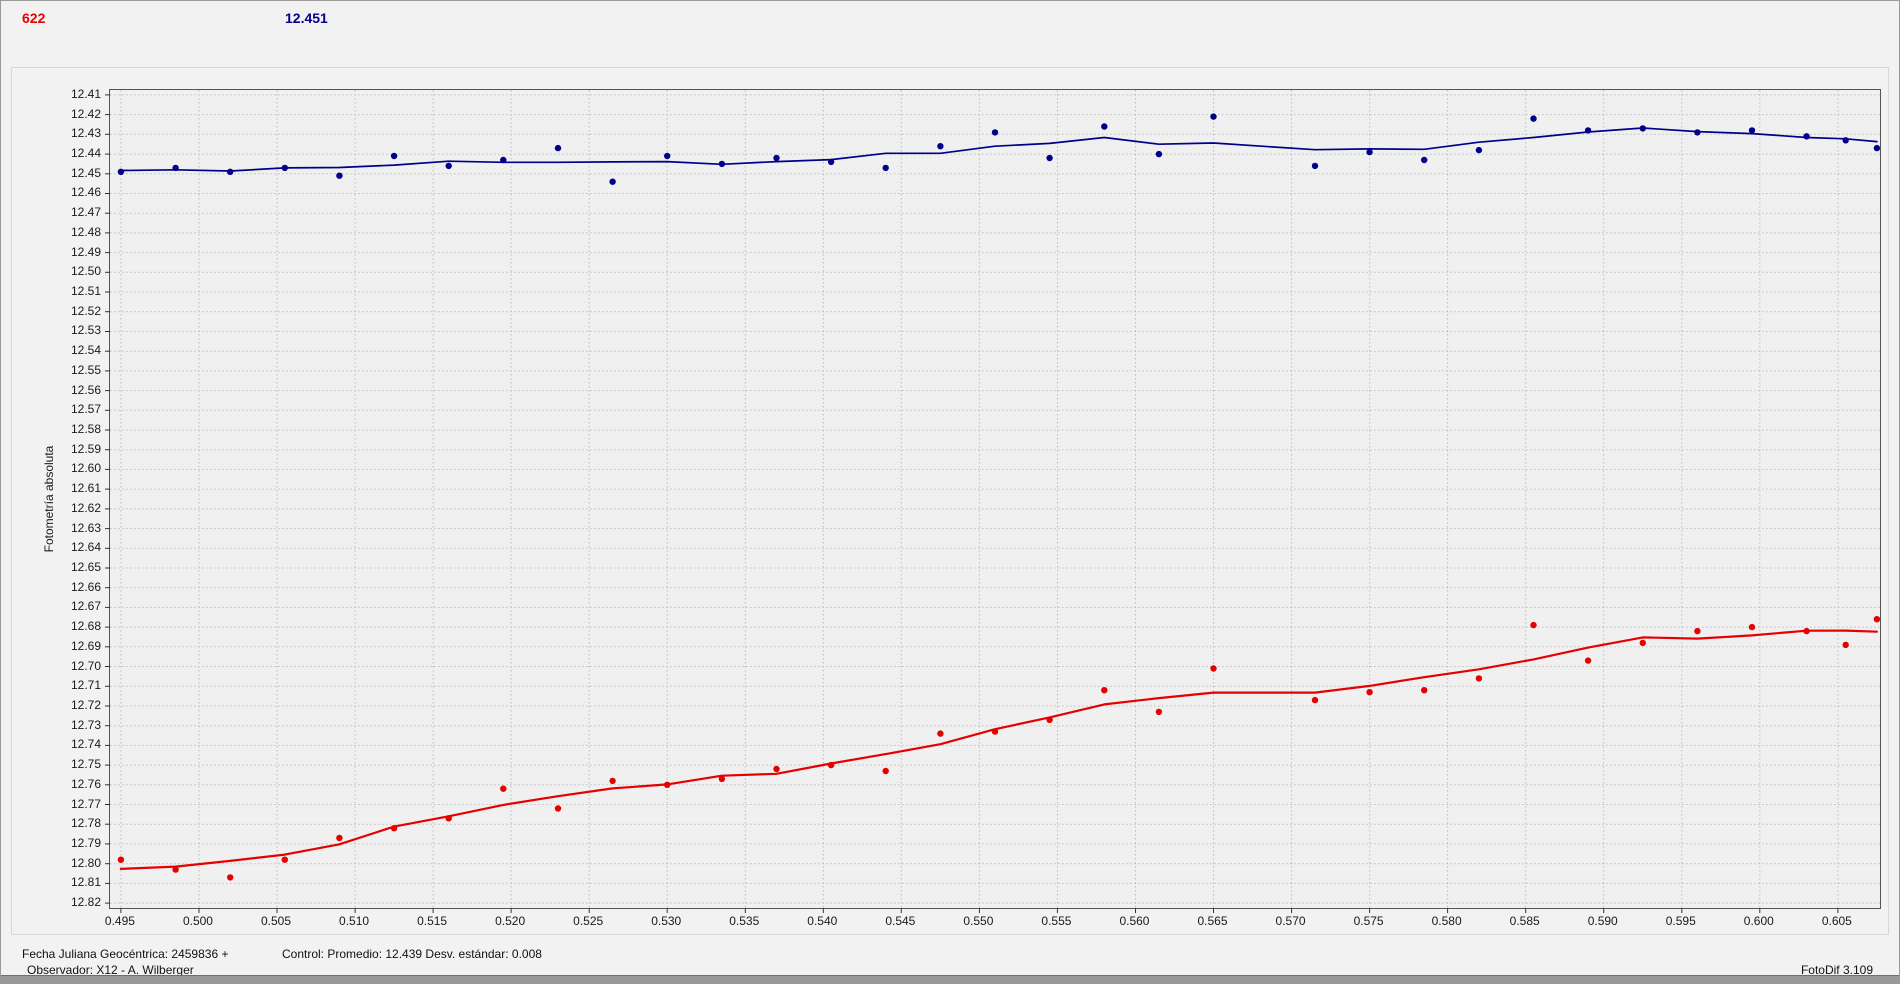 Image resolution: width=1900 pixels, height=984 pixels. What do you see at coordinates (85, 369) in the screenshot?
I see `y-tick-label: 12.55` at bounding box center [85, 369].